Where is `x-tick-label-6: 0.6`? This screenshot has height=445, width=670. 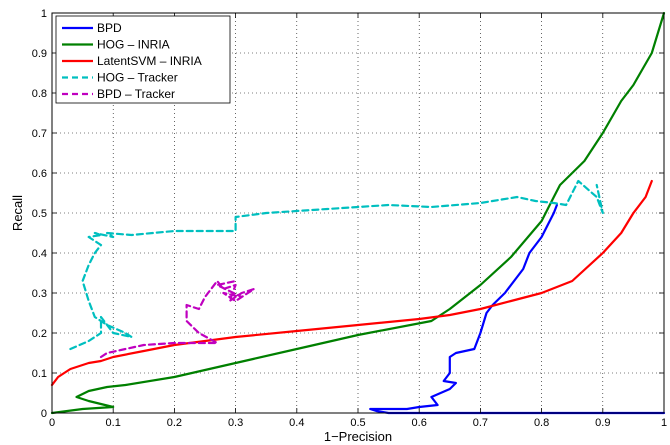 x-tick-label-6: 0.6 is located at coordinates (419, 423).